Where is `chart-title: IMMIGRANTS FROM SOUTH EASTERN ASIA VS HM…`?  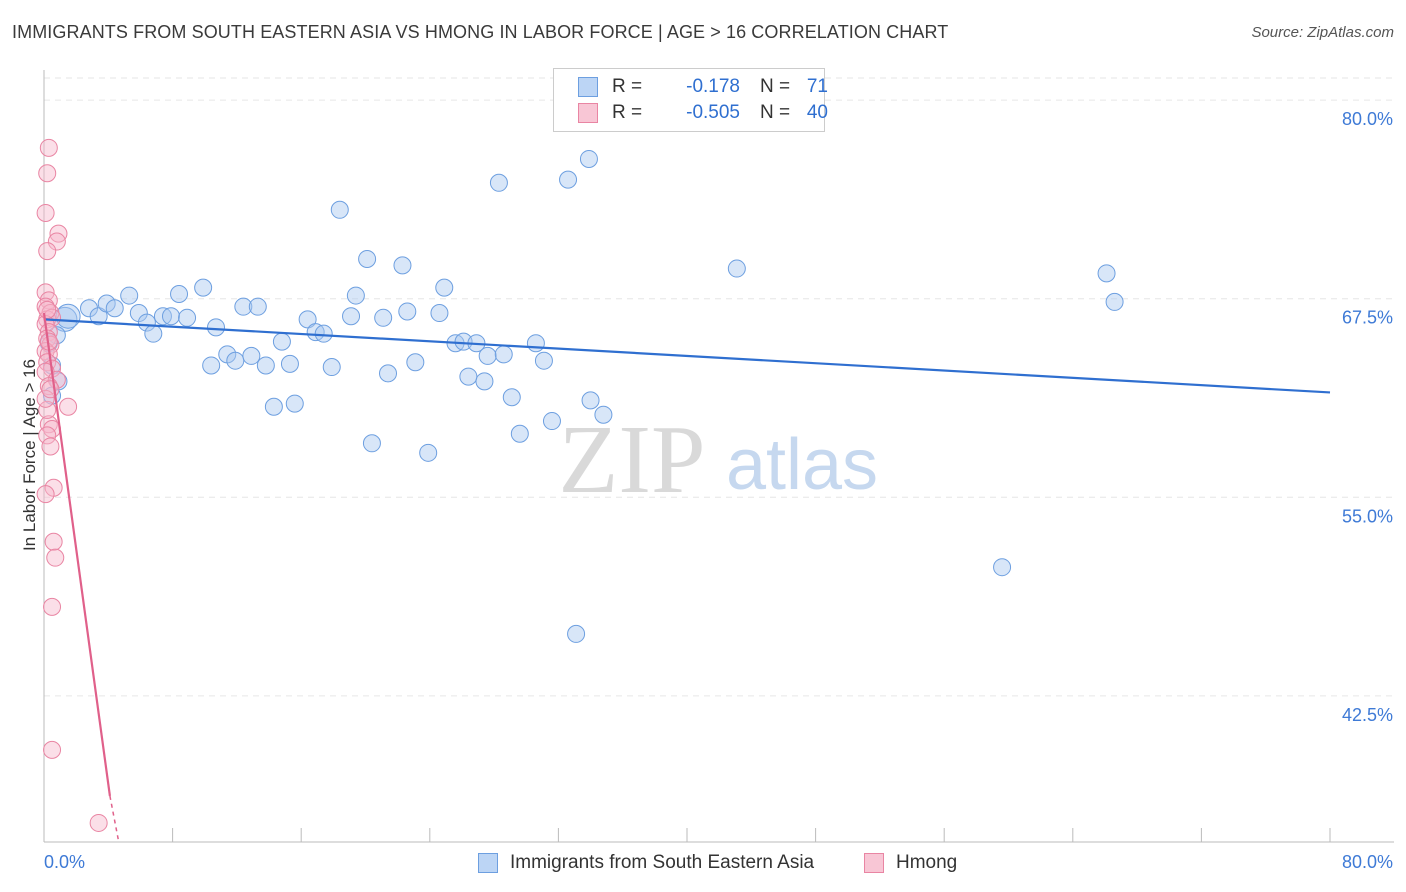
chart-title: IMMIGRANTS FROM SOUTH EASTERN ASIA VS HM… is located at coordinates (480, 32).